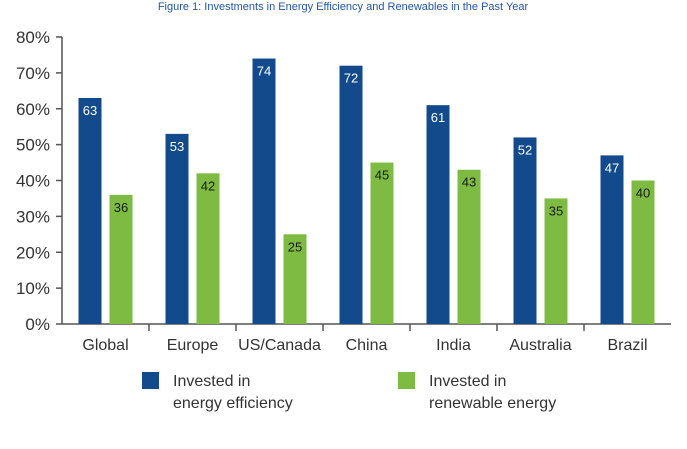 This screenshot has height=449, width=687. I want to click on legend-item: Invested in energy efficiency, so click(217, 392).